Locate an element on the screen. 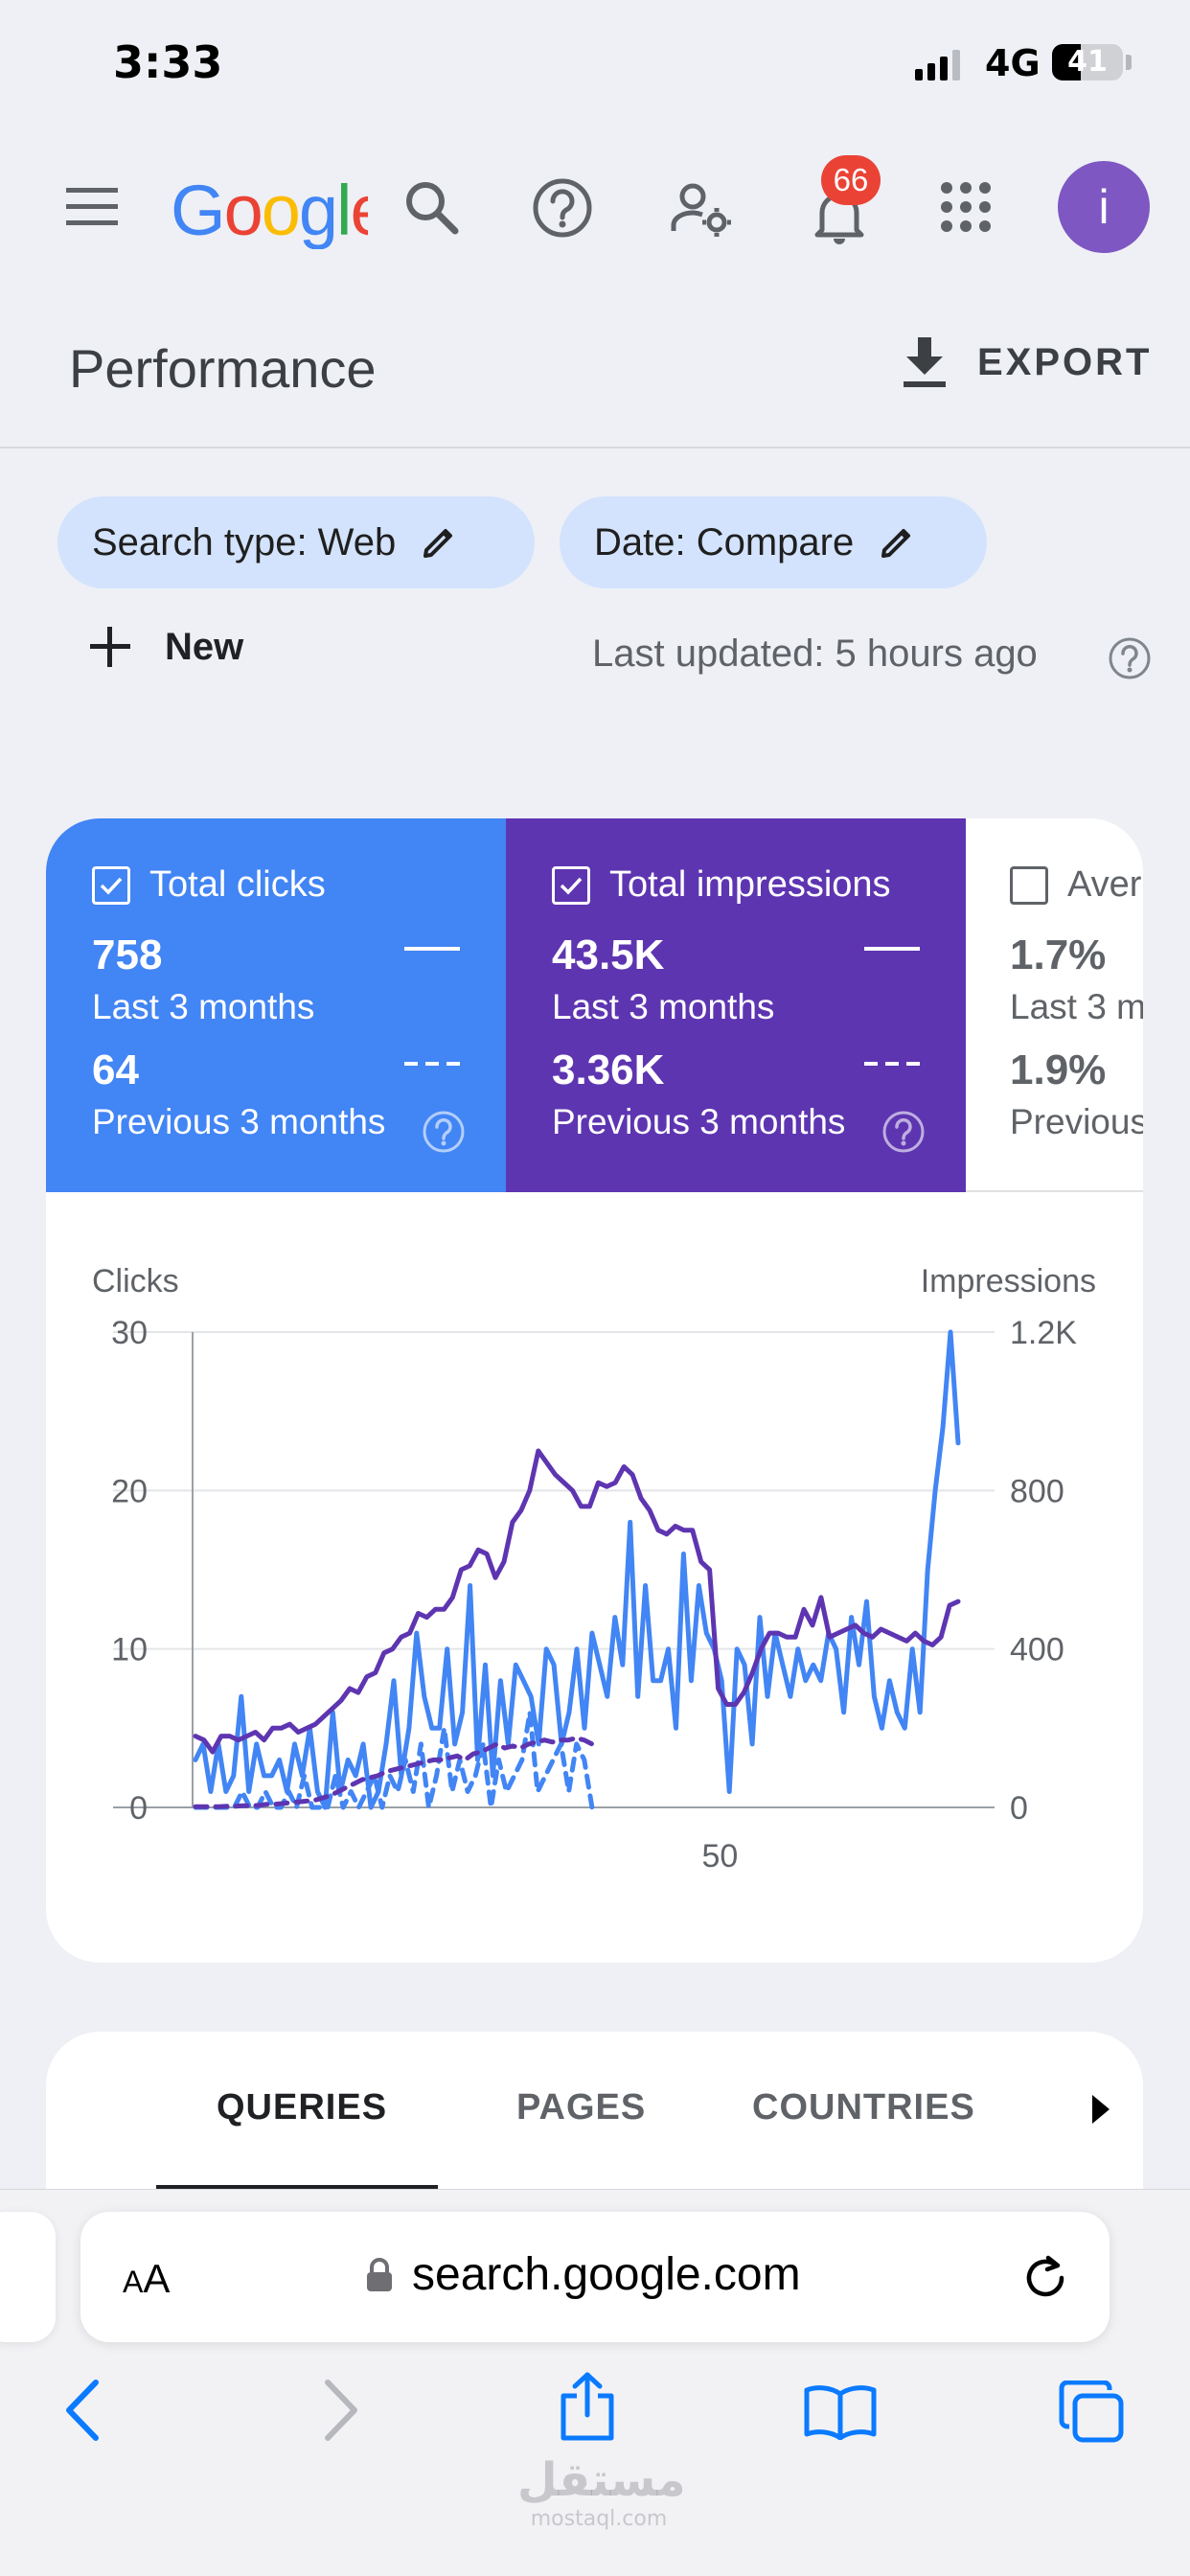 The width and height of the screenshot is (1190, 2576). network-type: 4G is located at coordinates (1013, 63).